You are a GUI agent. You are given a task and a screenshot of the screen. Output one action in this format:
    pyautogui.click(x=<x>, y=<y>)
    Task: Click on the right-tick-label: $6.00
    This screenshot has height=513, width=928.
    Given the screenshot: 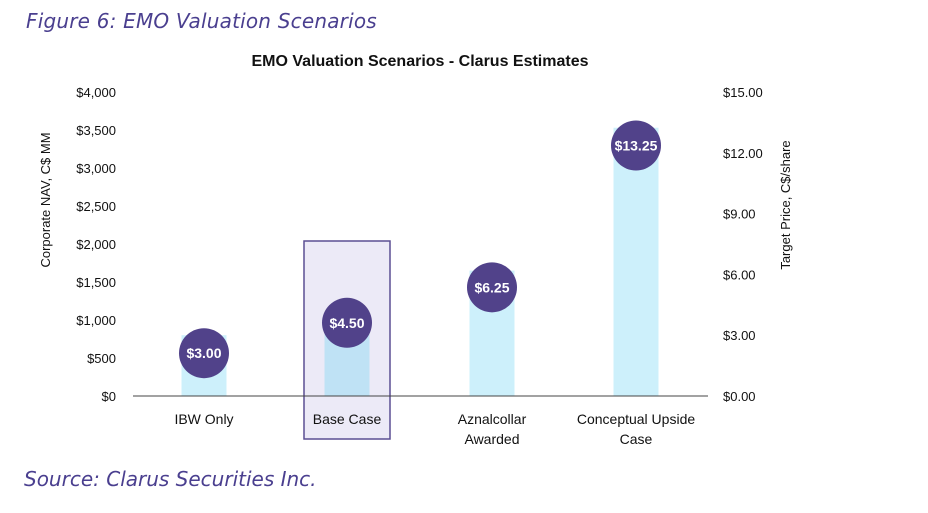 What is the action you would take?
    pyautogui.click(x=739, y=274)
    